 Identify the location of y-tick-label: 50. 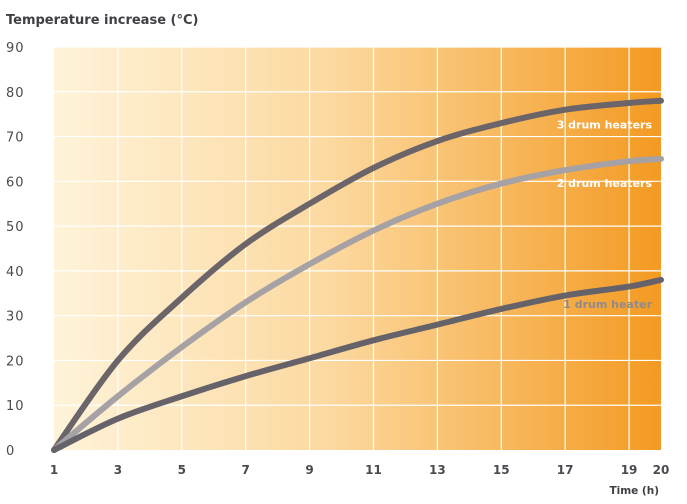
(15, 227).